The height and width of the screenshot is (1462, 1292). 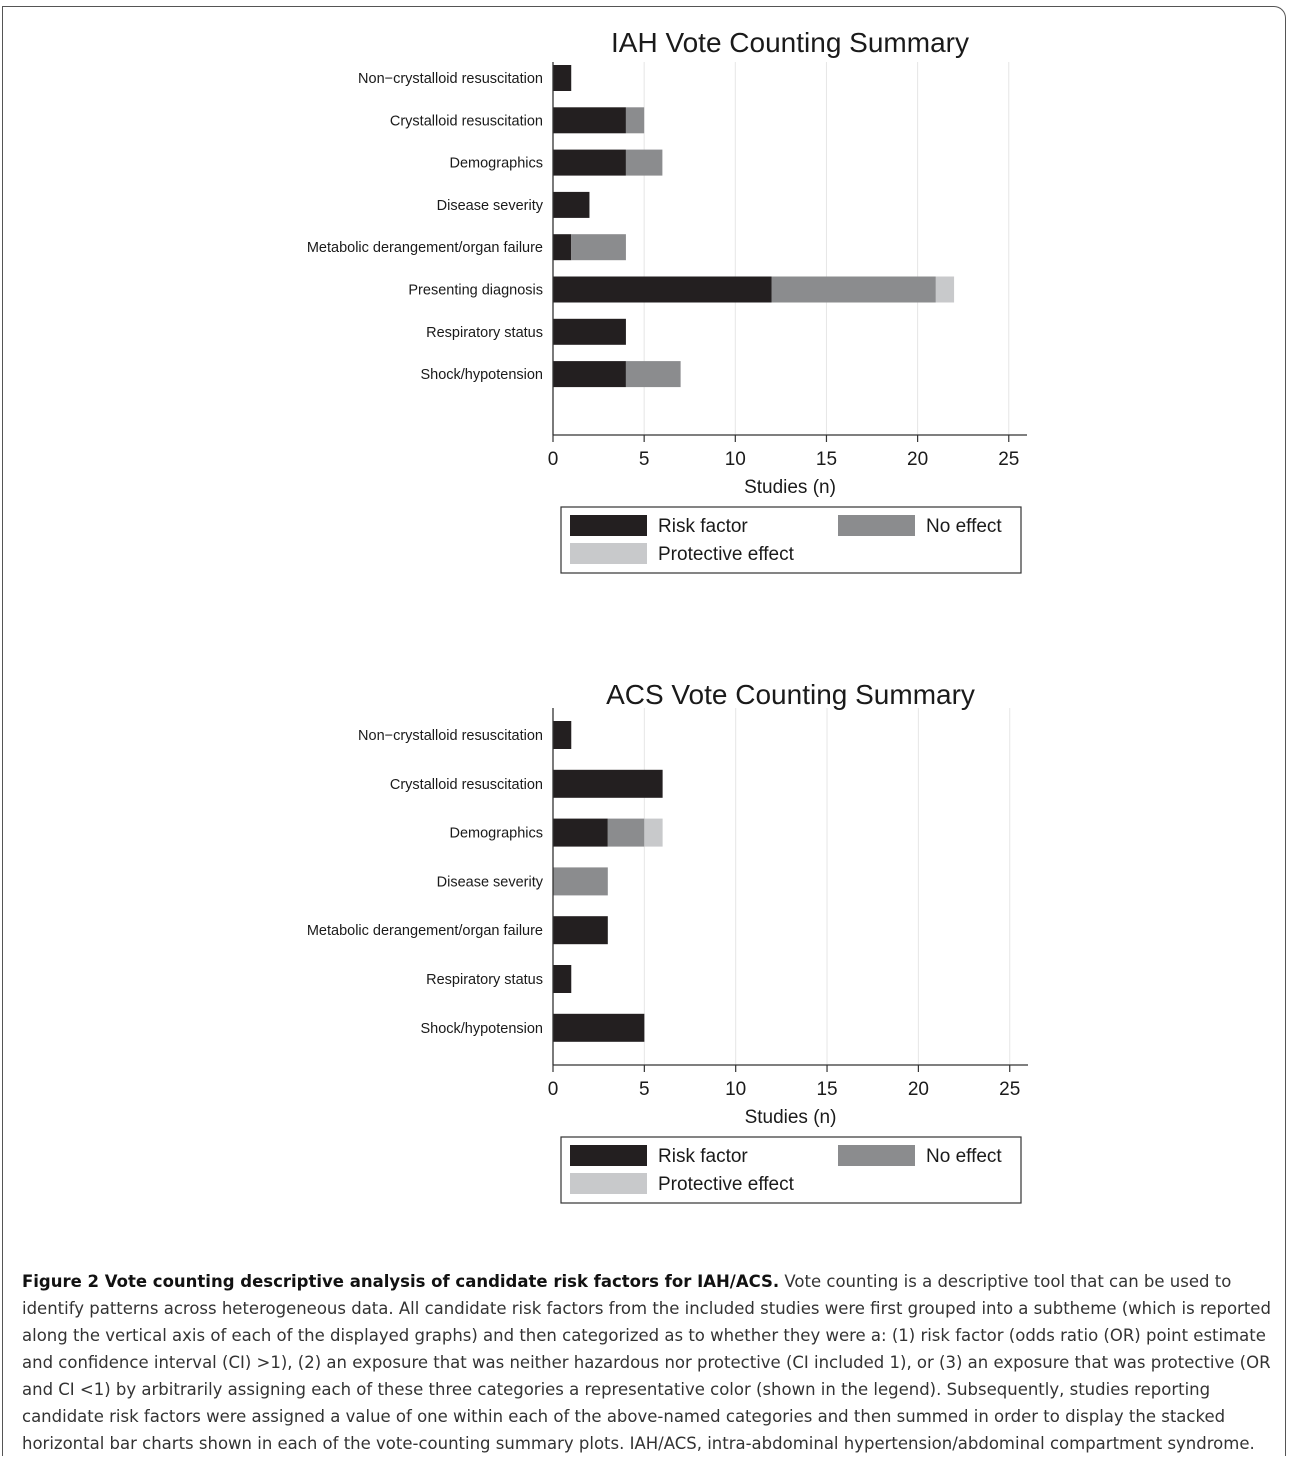 What do you see at coordinates (790, 694) in the screenshot?
I see `chart-title: ACS Vote Counting Summary` at bounding box center [790, 694].